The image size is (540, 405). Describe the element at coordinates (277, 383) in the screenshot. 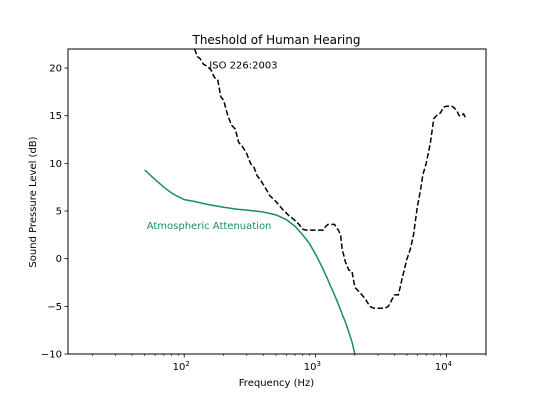

I see `x-axis-label: Frequency (Hz)` at that location.